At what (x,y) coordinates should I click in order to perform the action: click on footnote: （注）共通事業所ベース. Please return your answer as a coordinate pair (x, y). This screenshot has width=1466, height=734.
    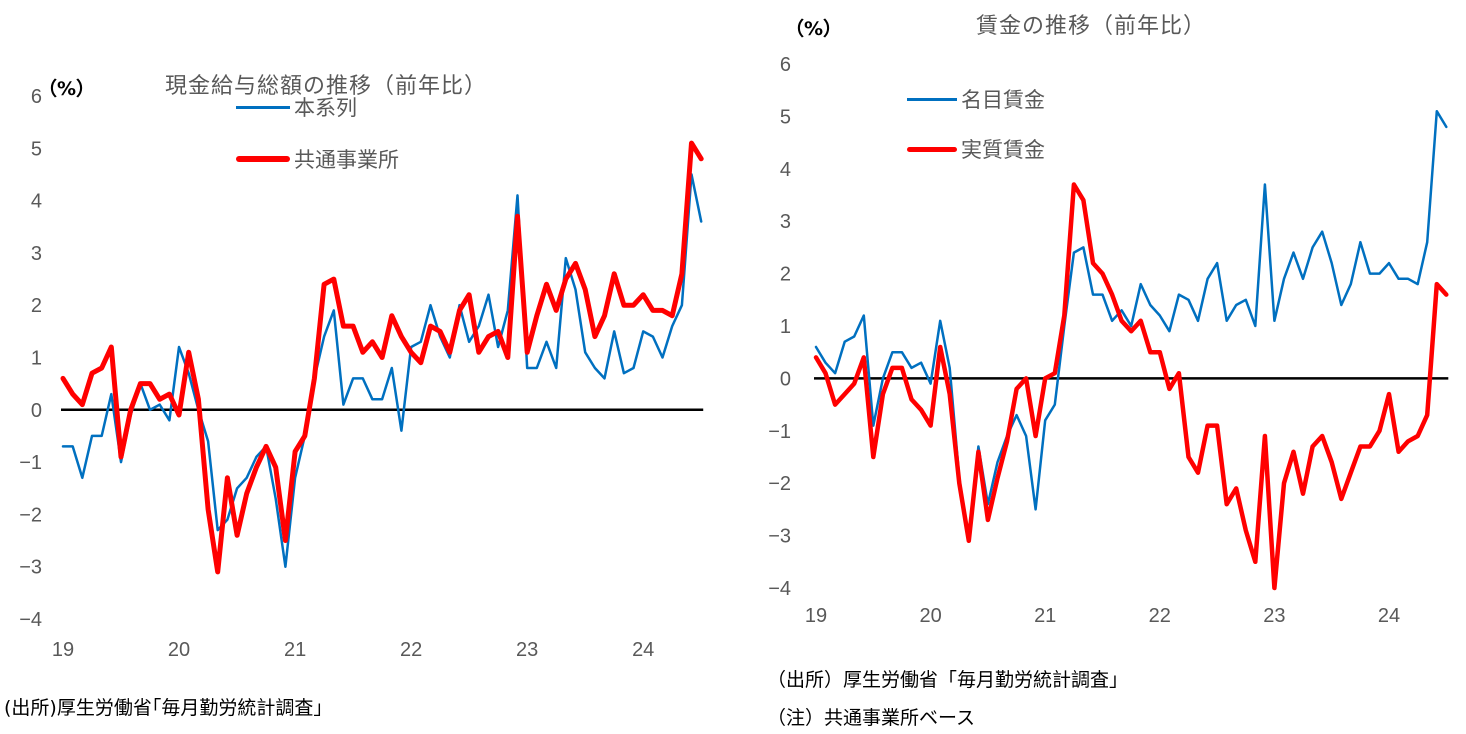
    Looking at the image, I should click on (871, 718).